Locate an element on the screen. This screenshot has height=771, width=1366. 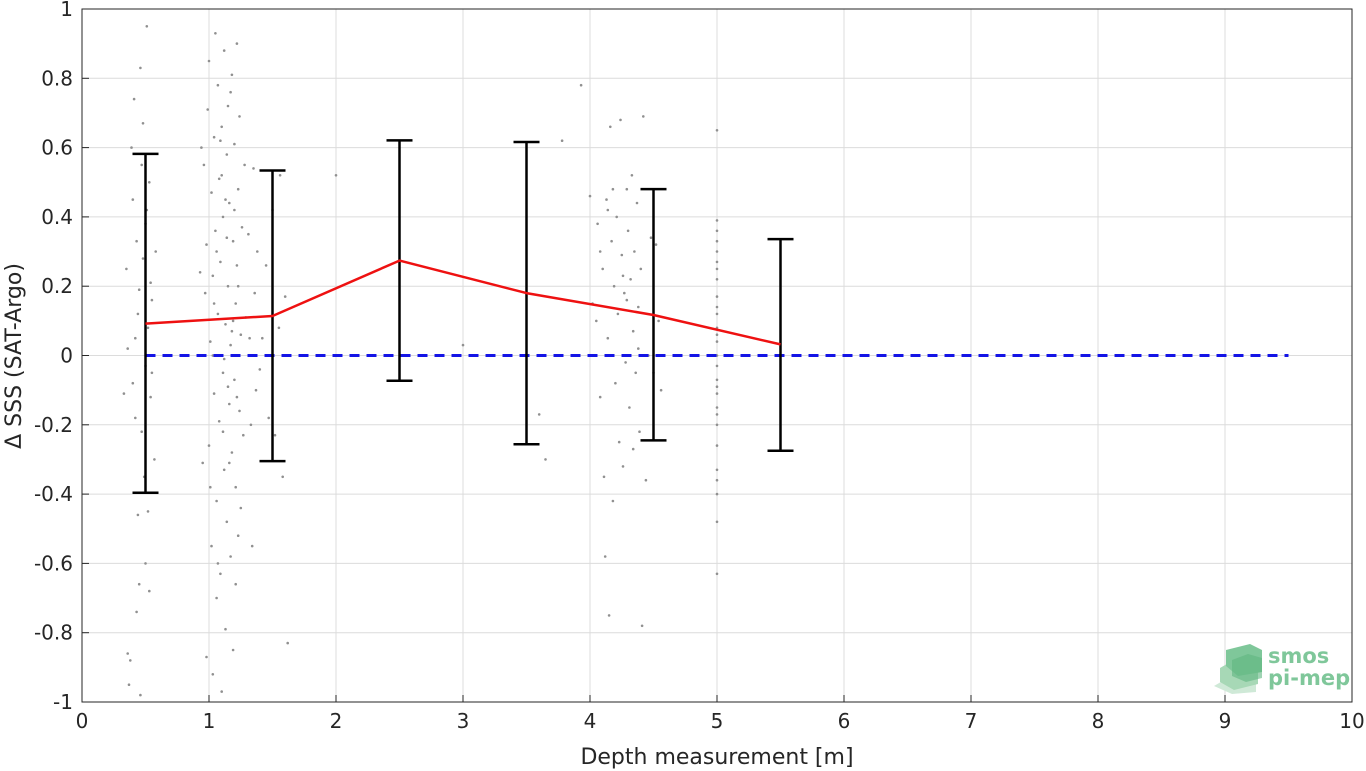
x-tick-label: 0 is located at coordinates (82, 721).